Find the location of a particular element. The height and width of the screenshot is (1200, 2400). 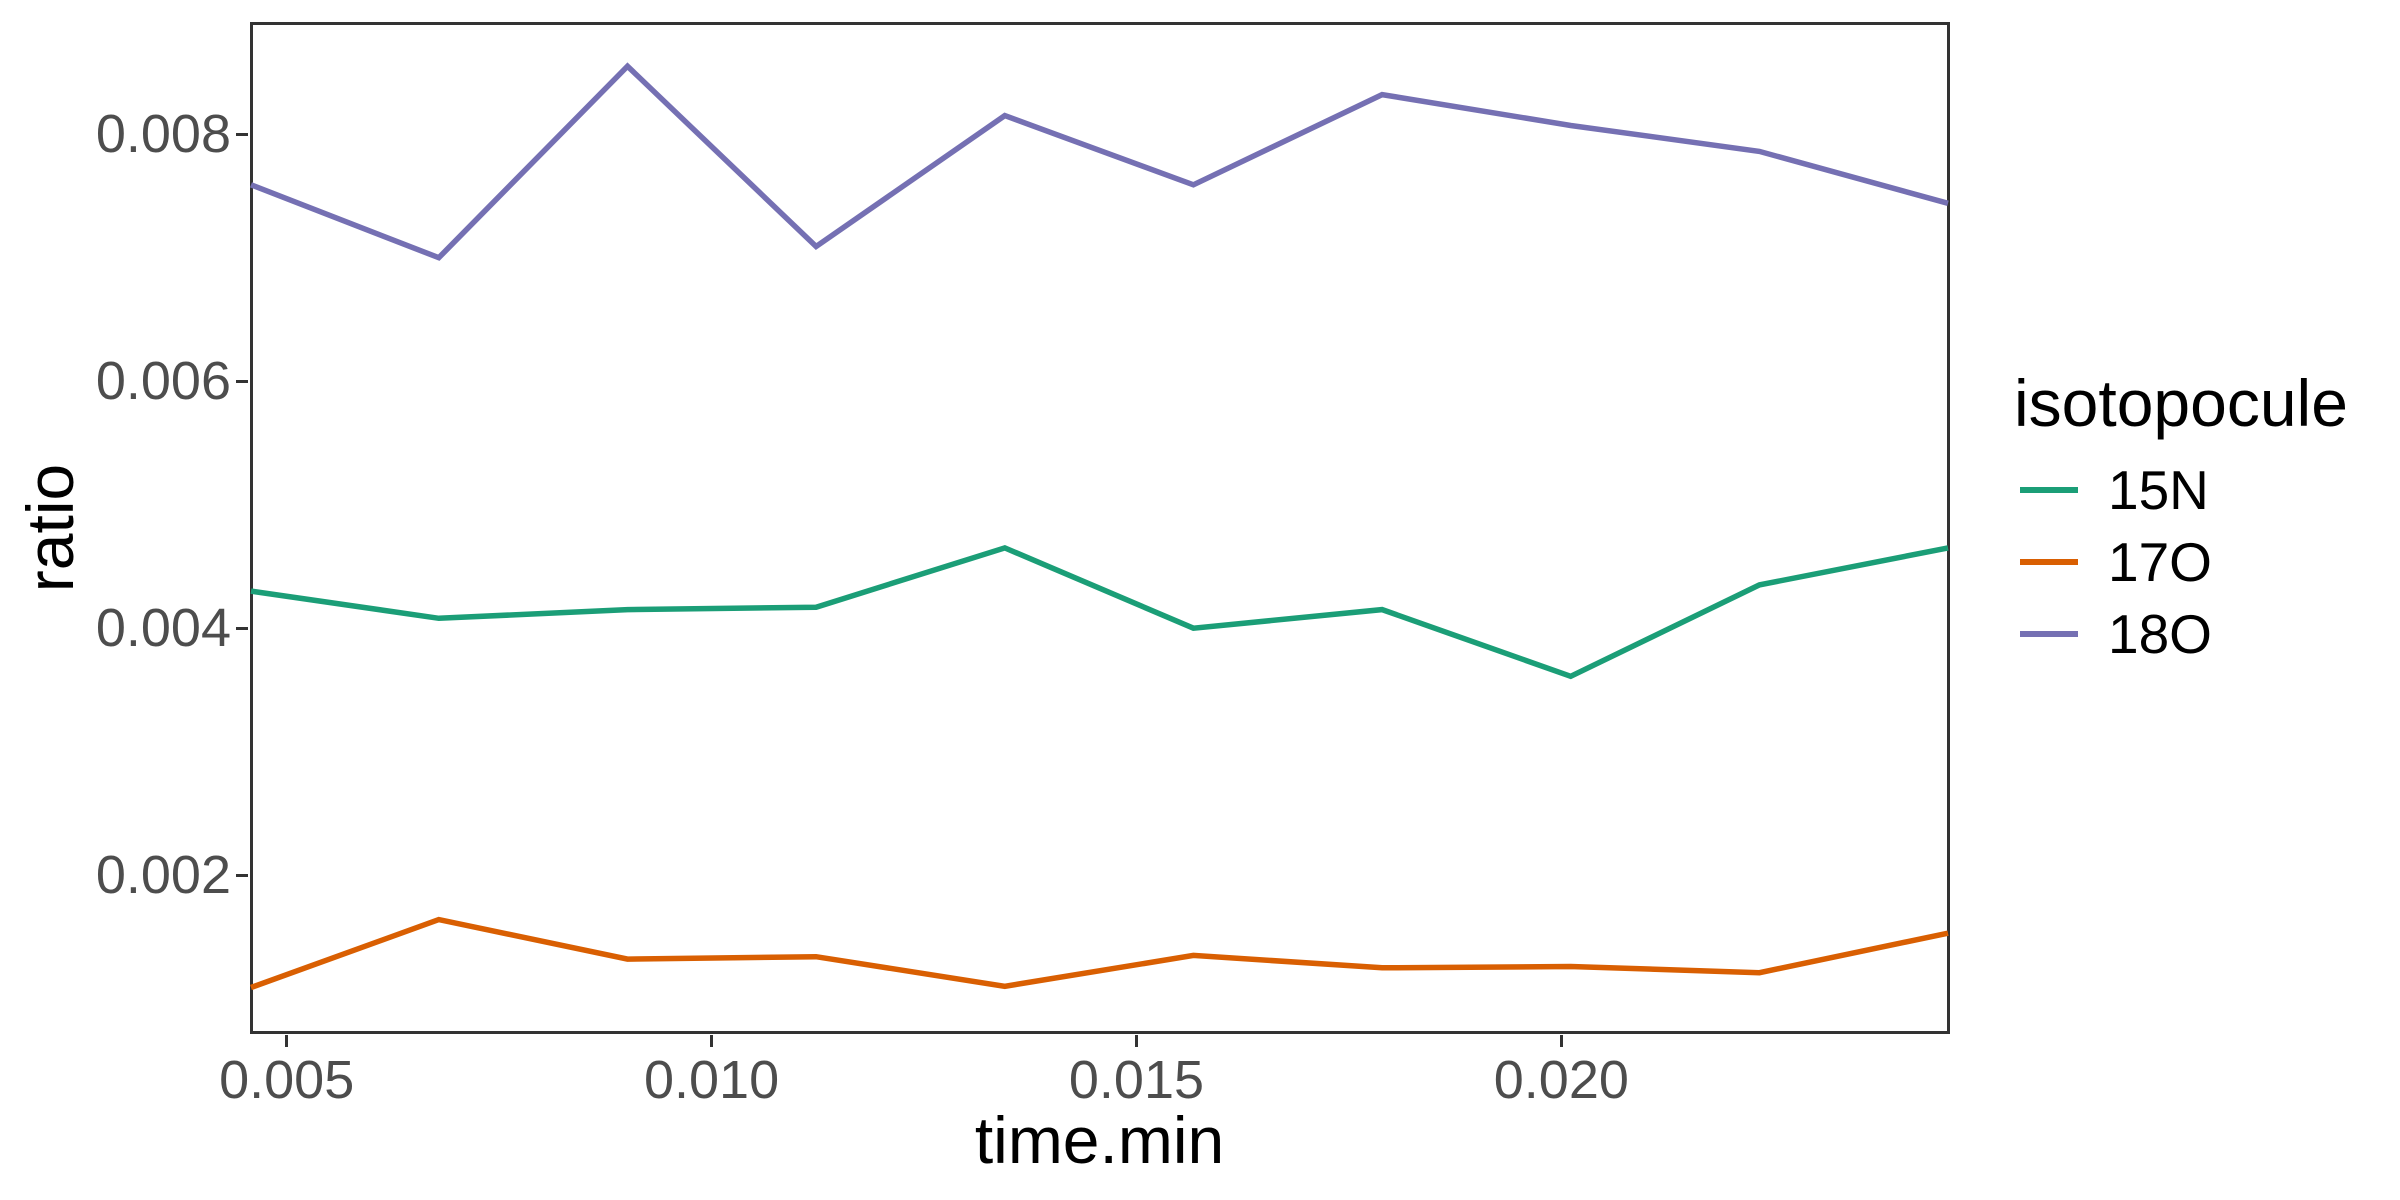

y-tick-label: 0.002 is located at coordinates (163, 875).